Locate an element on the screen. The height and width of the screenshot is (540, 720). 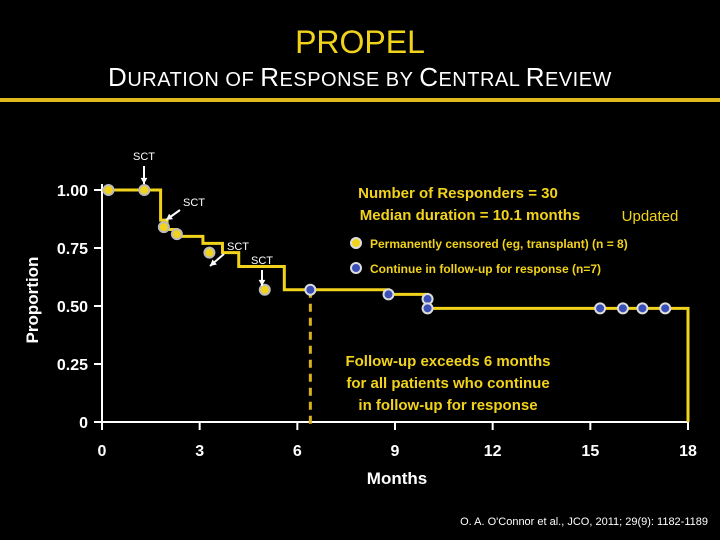
updated-label: Updated is located at coordinates (650, 216).